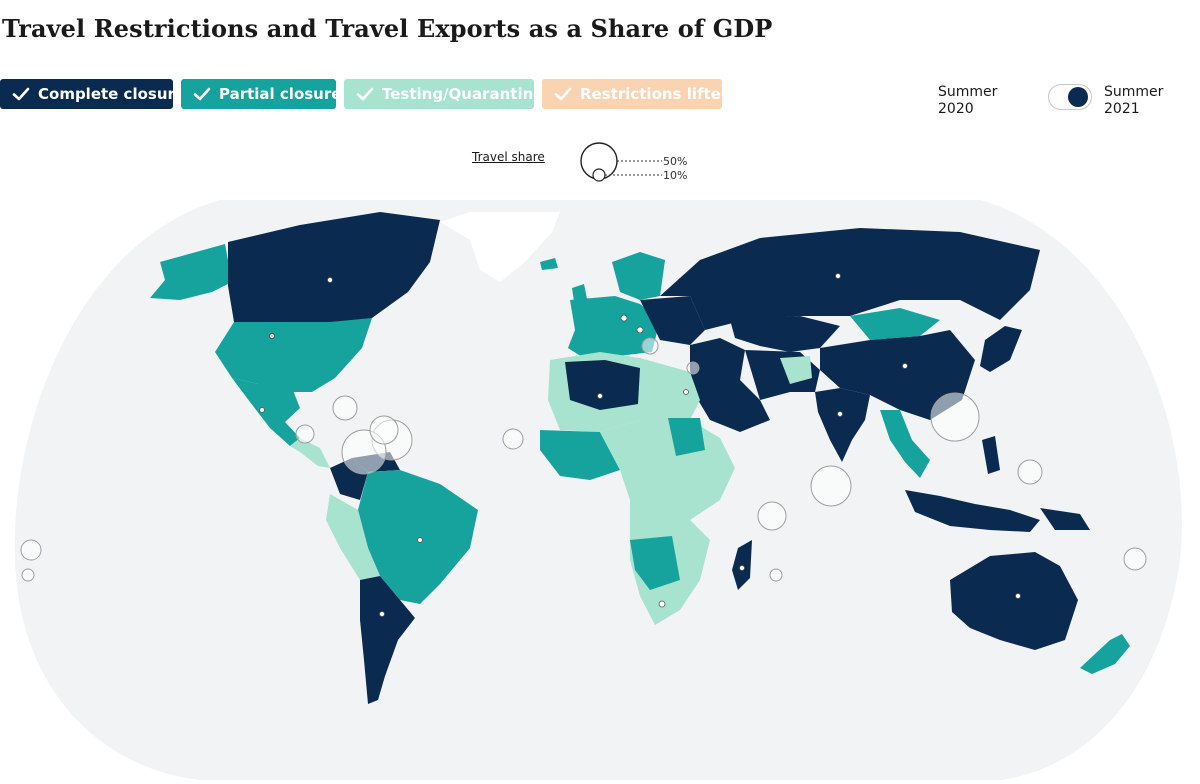 Image resolution: width=1200 pixels, height=784 pixels. What do you see at coordinates (905, 444) in the screenshot?
I see `southeast-asia` at bounding box center [905, 444].